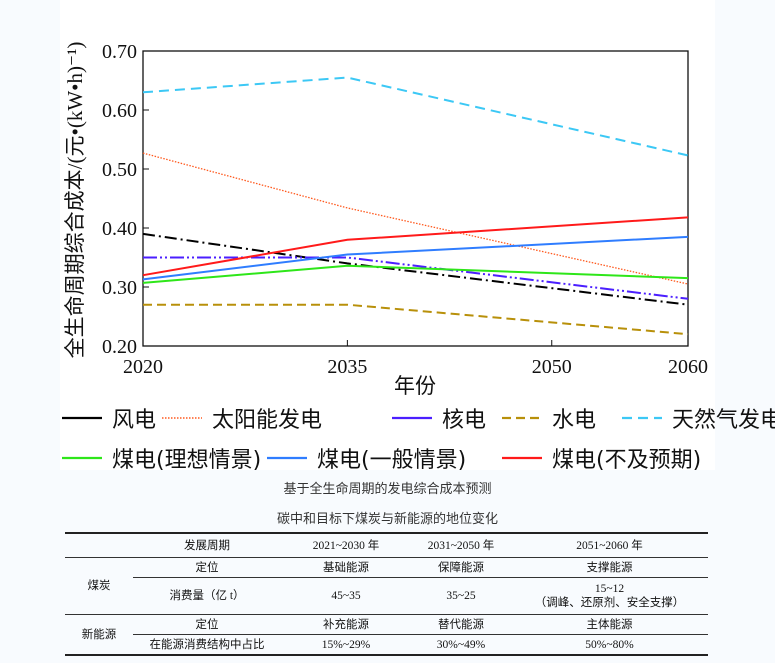  What do you see at coordinates (609, 589) in the screenshot?
I see `cell-value: 15~12` at bounding box center [609, 589].